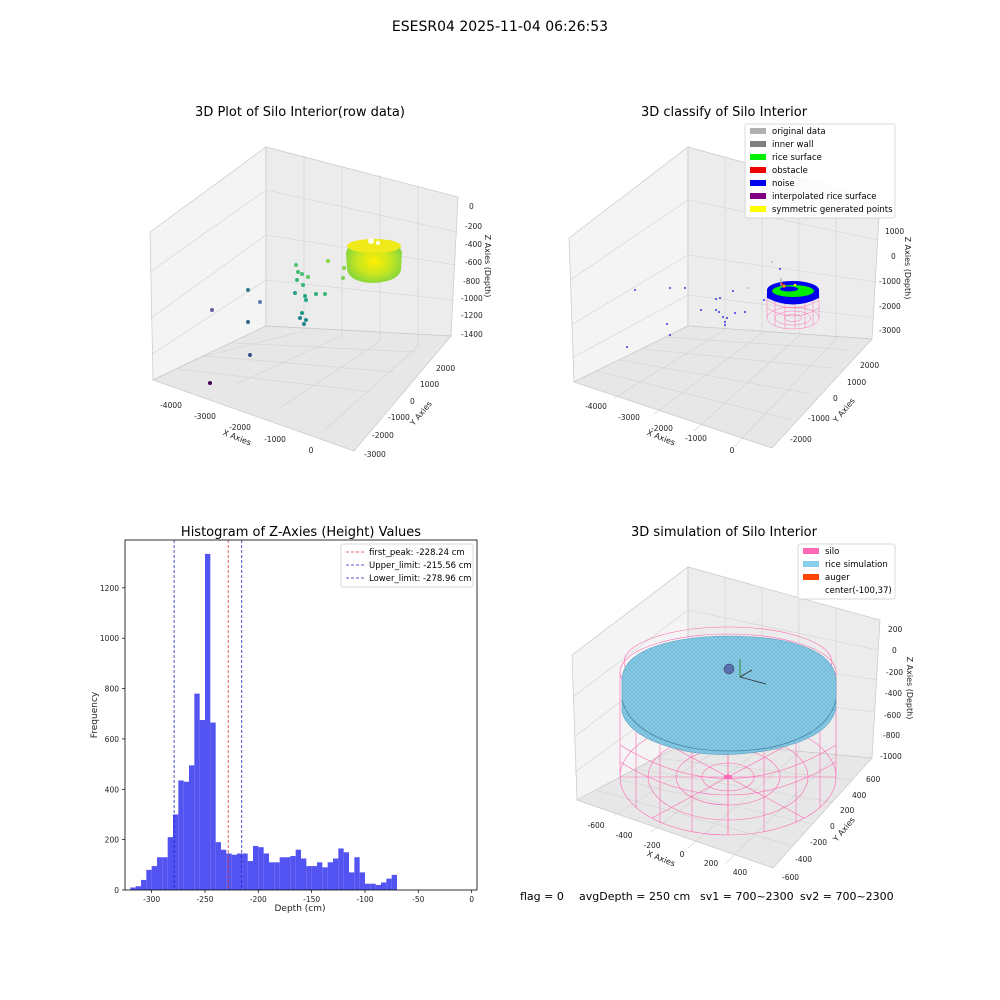  I want to click on tick-label: 2000, so click(445, 368).